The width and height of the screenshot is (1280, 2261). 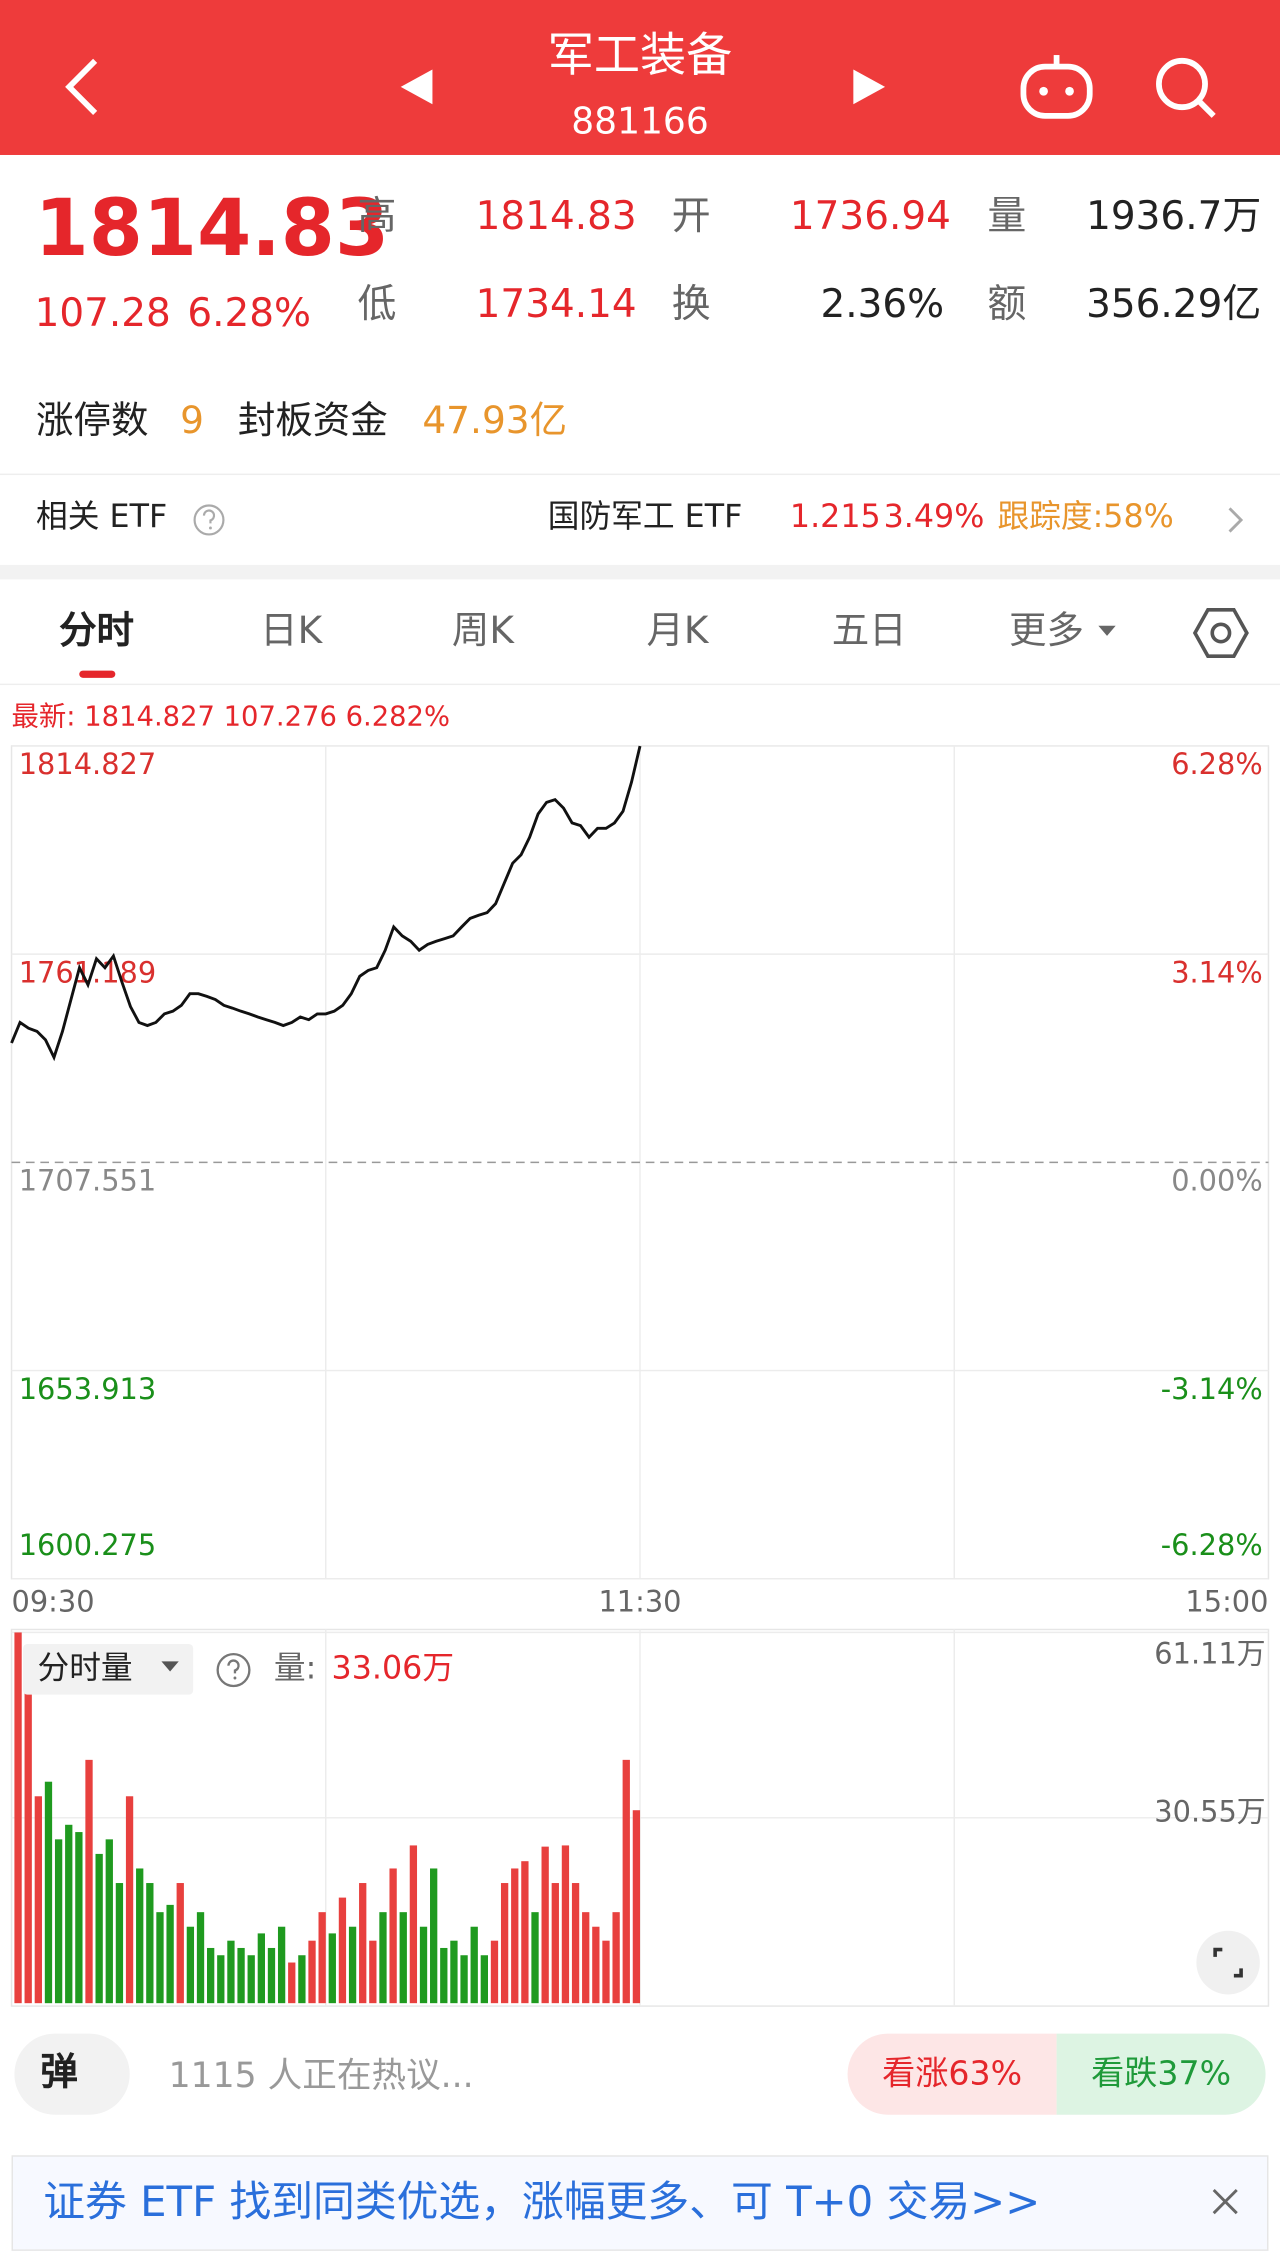 I want to click on y-tick-label: 1653.913, so click(x=87, y=1389).